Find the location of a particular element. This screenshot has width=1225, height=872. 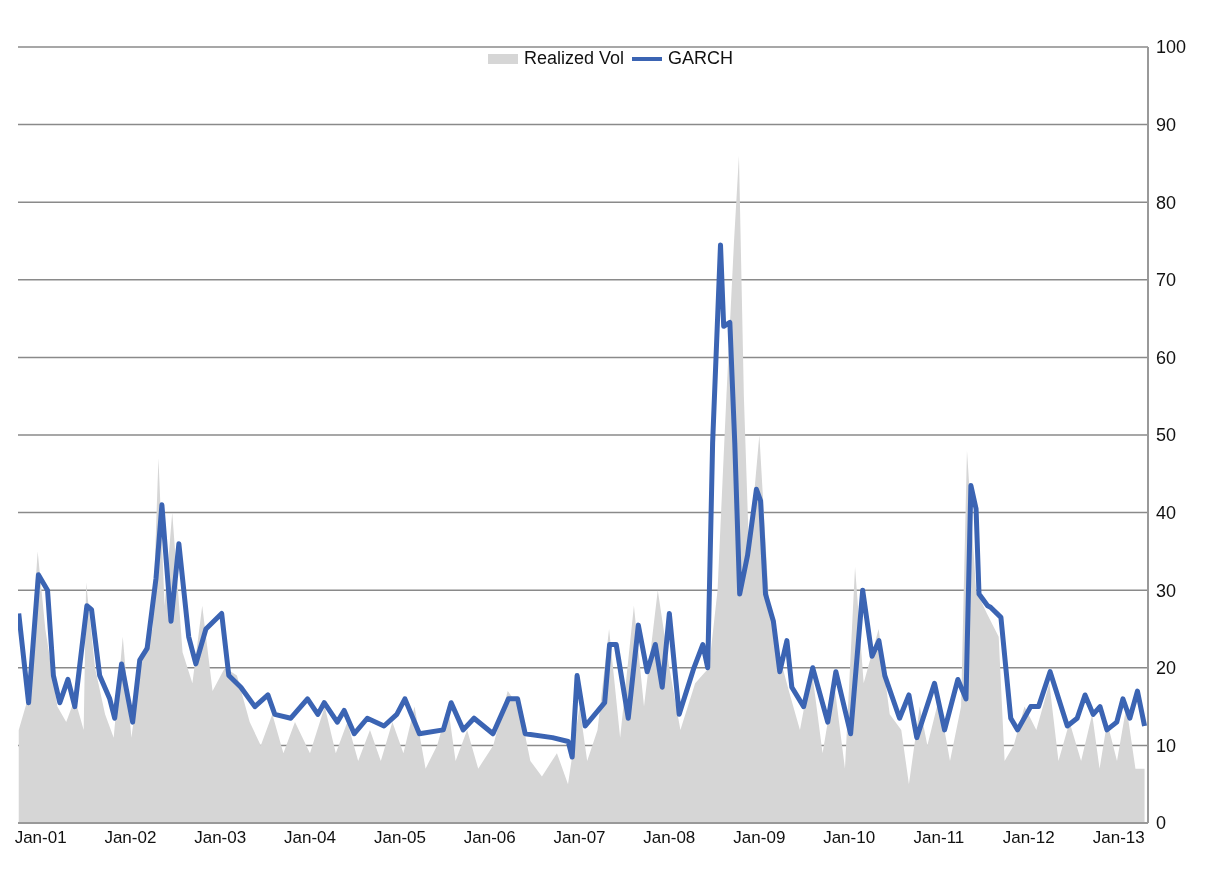

y-tick-label: 20 is located at coordinates (1166, 668).